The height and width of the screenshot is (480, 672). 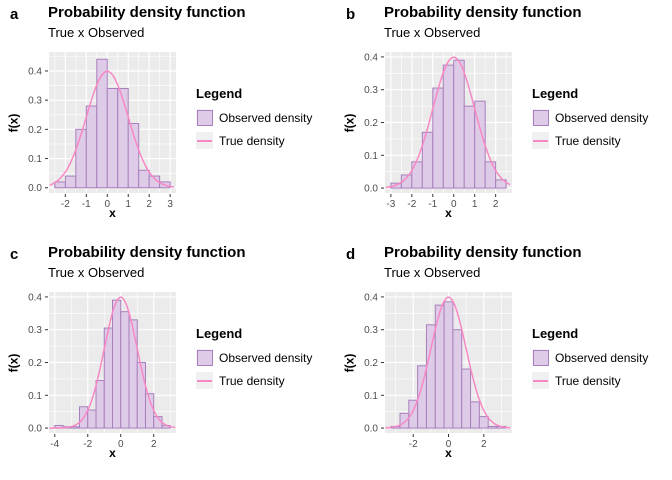 I want to click on histogram-density-chart: -3 -2 -1 0 1 2 0.0 0.1 0.2 0.3 0.4, so click(x=438, y=131).